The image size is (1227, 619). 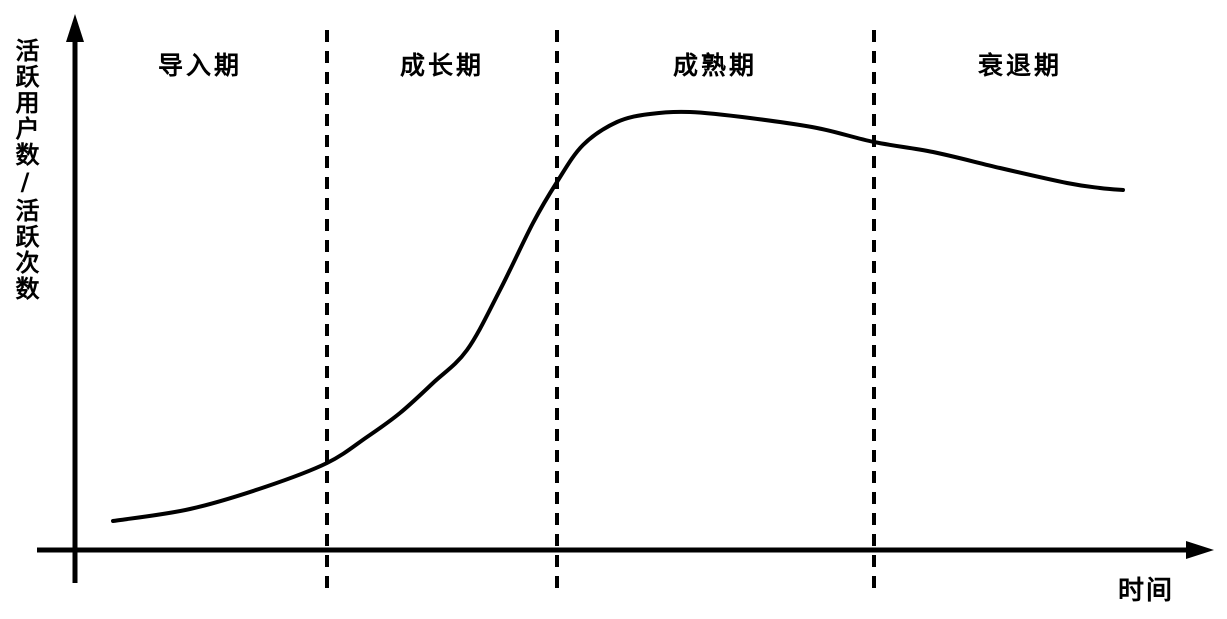 I want to click on y-axis-label: 活跃用户数/活跃次数, so click(x=25, y=170).